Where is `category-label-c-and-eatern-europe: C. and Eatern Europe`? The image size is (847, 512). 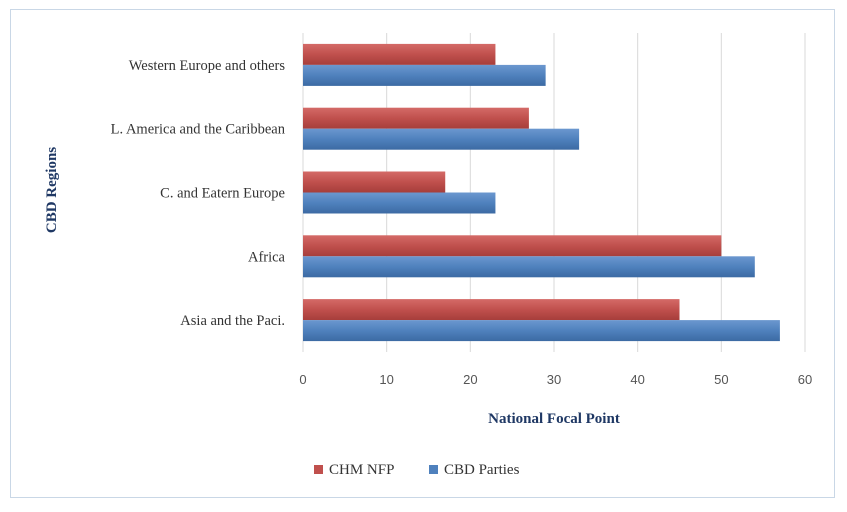 category-label-c-and-eatern-europe: C. and Eatern Europe is located at coordinates (222, 194).